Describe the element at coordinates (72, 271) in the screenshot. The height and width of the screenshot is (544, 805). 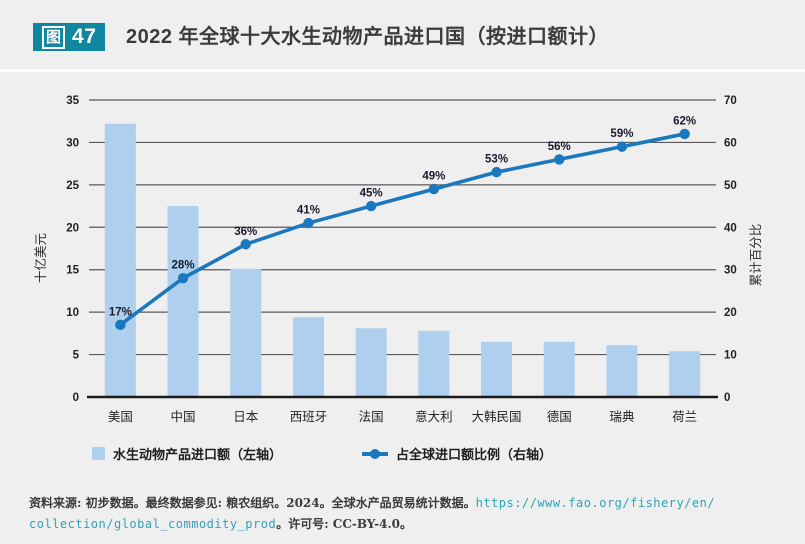
I see `svg-text: 15` at that location.